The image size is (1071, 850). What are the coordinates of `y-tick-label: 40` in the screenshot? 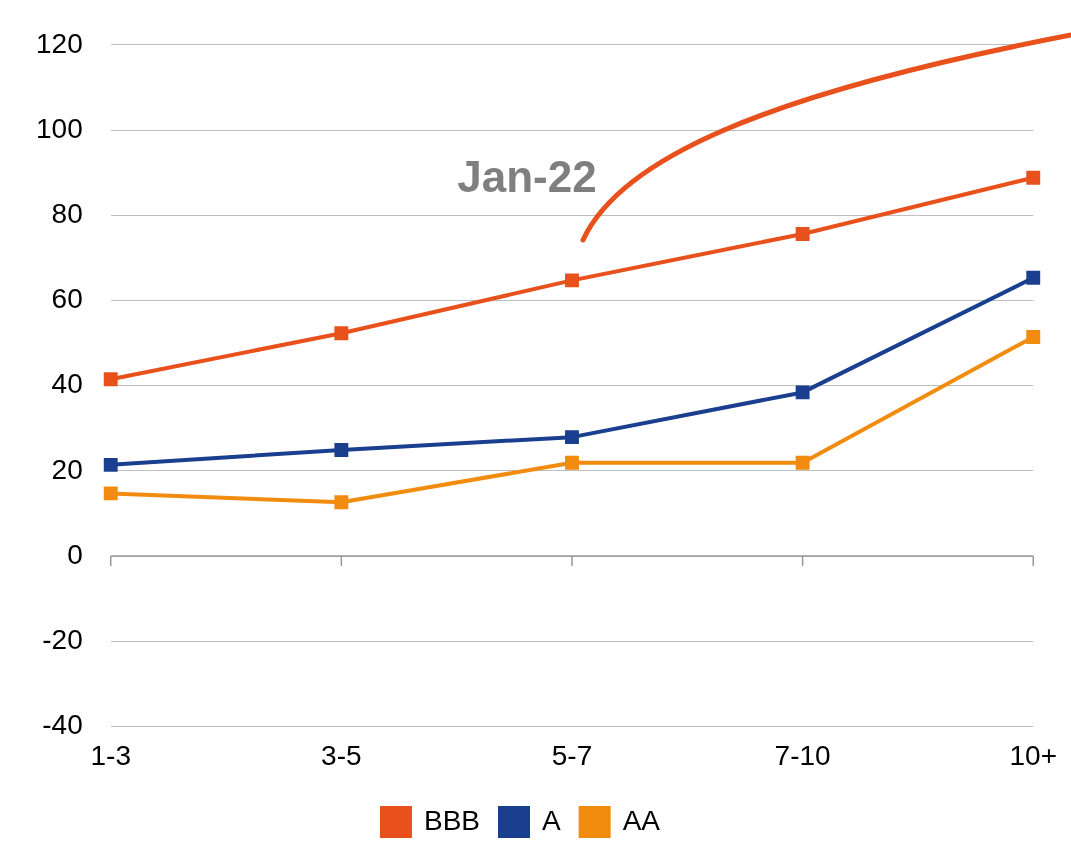 It's located at (67, 384).